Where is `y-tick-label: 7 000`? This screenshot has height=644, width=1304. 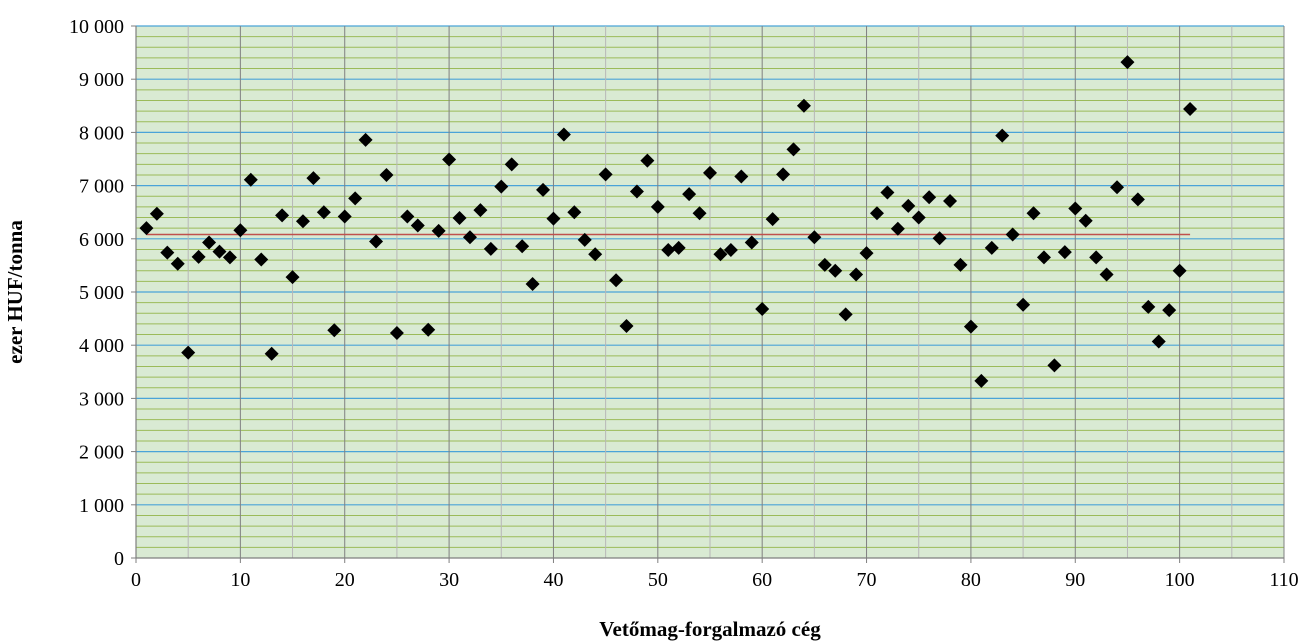 y-tick-label: 7 000 is located at coordinates (101, 187).